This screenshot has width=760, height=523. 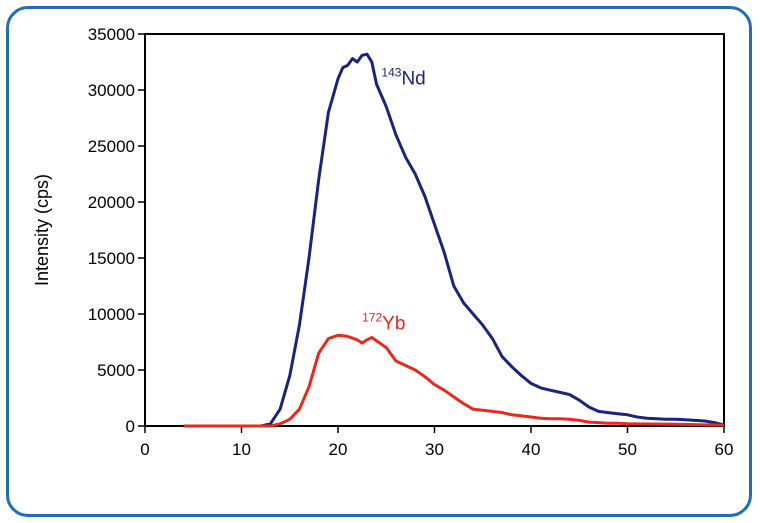 What do you see at coordinates (413, 78) in the screenshot?
I see `series-label-element: Nd` at bounding box center [413, 78].